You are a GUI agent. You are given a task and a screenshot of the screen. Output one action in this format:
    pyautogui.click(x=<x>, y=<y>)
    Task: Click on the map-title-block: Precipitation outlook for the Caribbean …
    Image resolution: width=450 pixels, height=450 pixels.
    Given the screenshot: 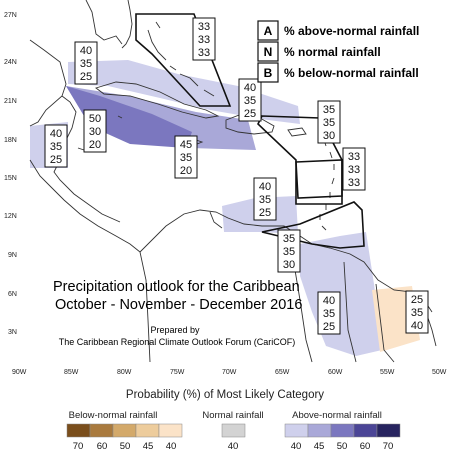 What is the action you would take?
    pyautogui.click(x=177, y=313)
    